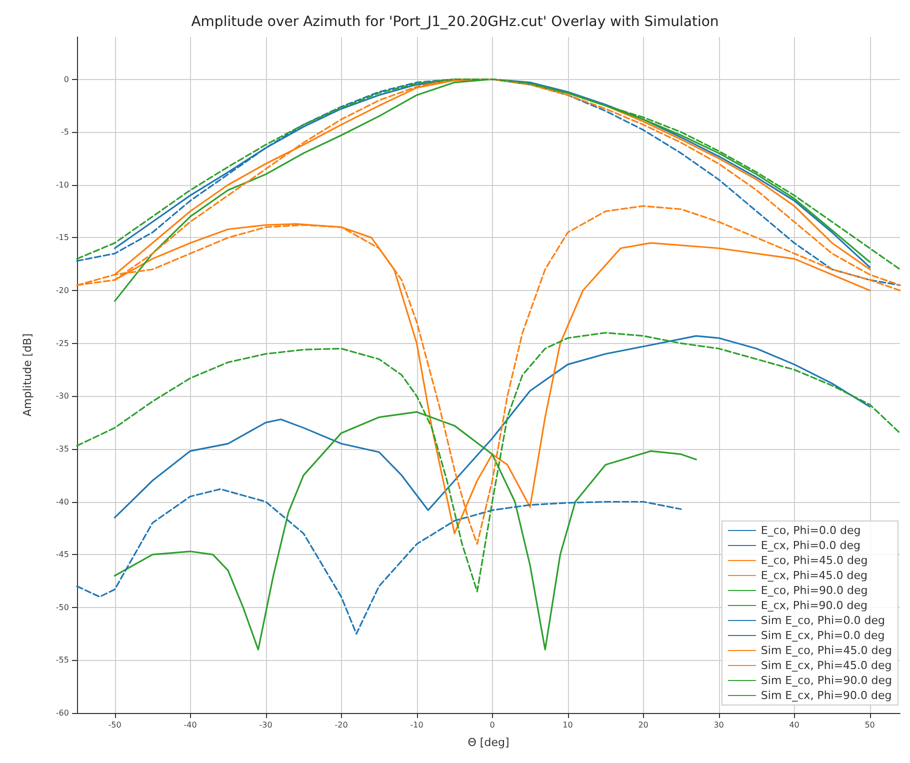  Describe the element at coordinates (62, 290) in the screenshot. I see `y-tick-label: -20` at that location.